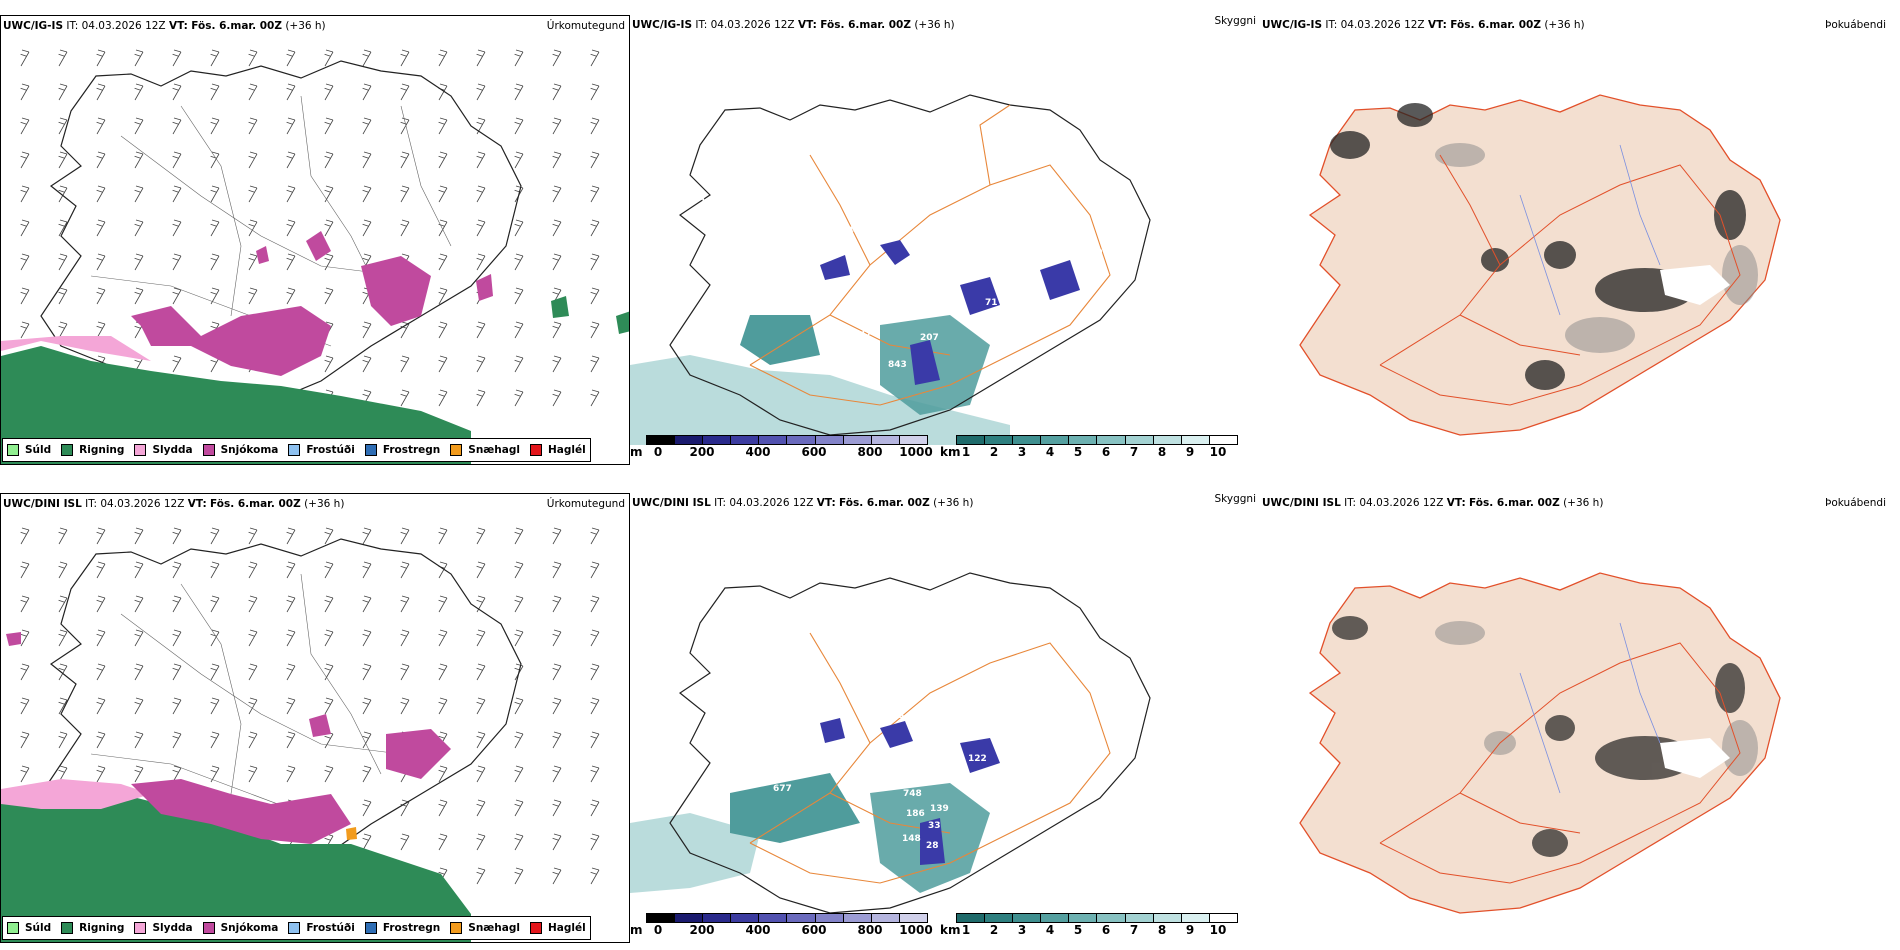 The image size is (1900, 950). What do you see at coordinates (1056, 238) in the screenshot?
I see `cloud-base-label: 84` at bounding box center [1056, 238].